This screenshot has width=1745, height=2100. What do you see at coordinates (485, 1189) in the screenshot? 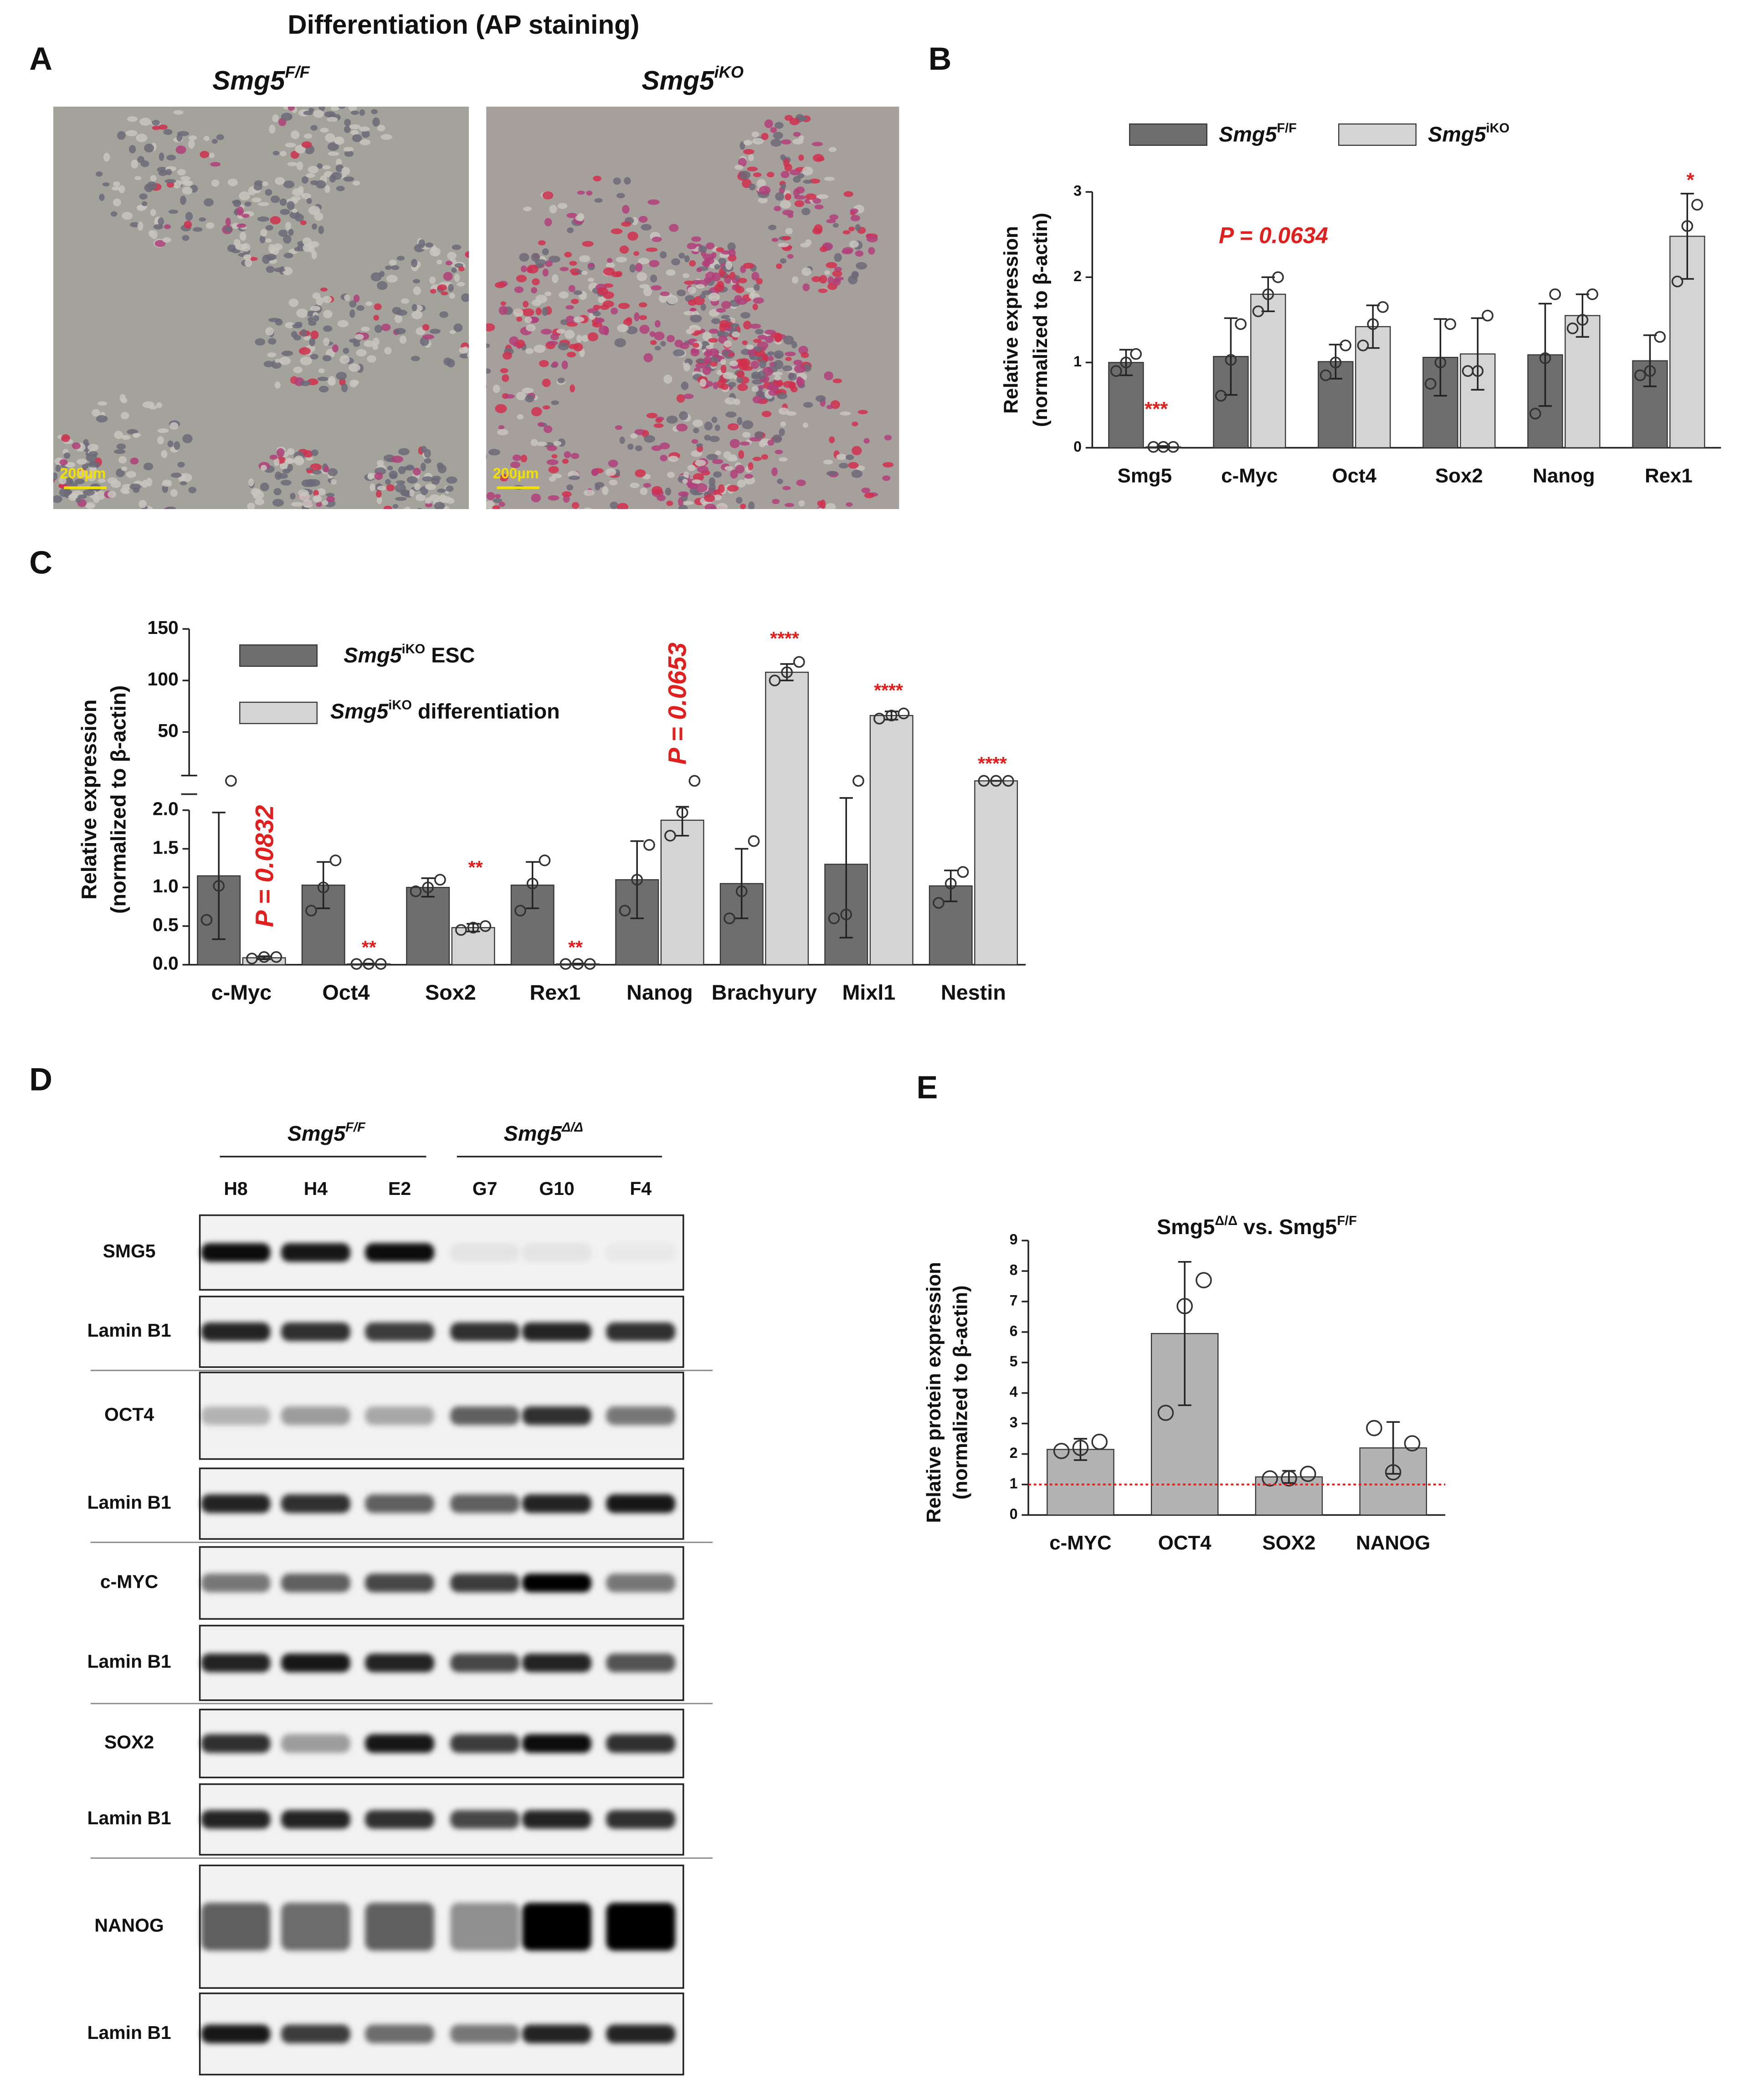
I see `lane-label: G7` at bounding box center [485, 1189].